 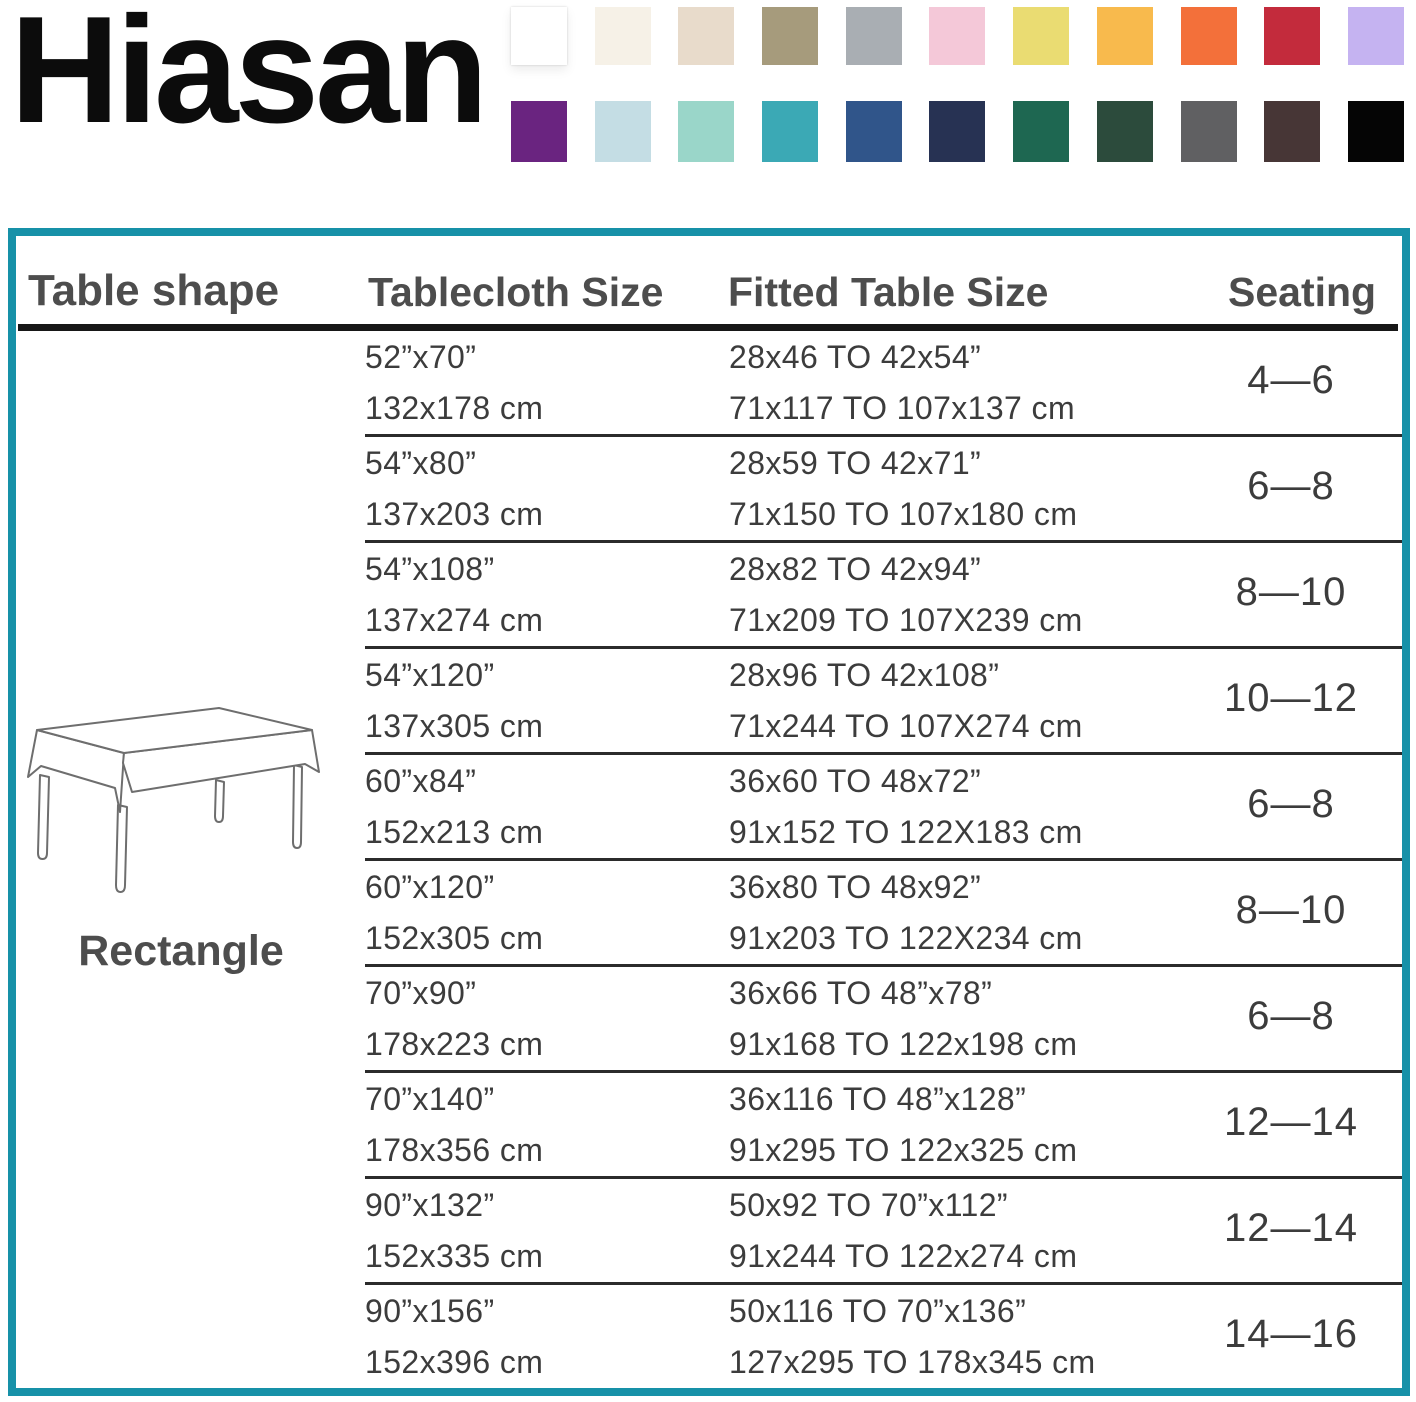 What do you see at coordinates (173, 800) in the screenshot?
I see `rectangle-table-icon` at bounding box center [173, 800].